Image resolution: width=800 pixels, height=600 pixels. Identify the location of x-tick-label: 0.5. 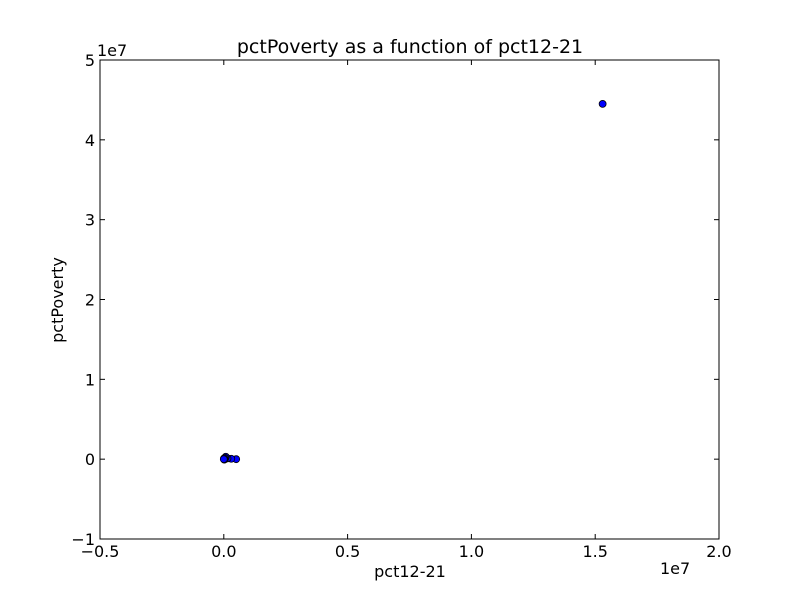
(347, 551).